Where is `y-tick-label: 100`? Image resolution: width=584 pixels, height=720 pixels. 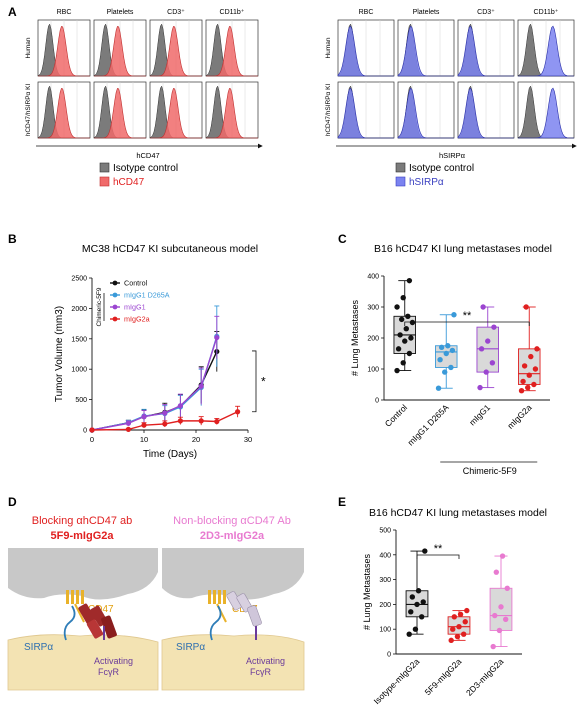 y-tick-label: 100 is located at coordinates (385, 630).